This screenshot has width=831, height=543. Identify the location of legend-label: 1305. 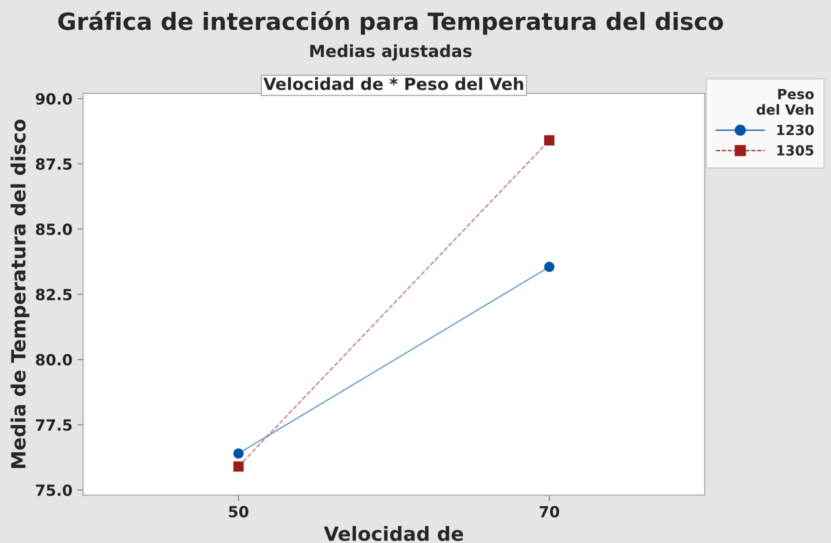
(795, 150).